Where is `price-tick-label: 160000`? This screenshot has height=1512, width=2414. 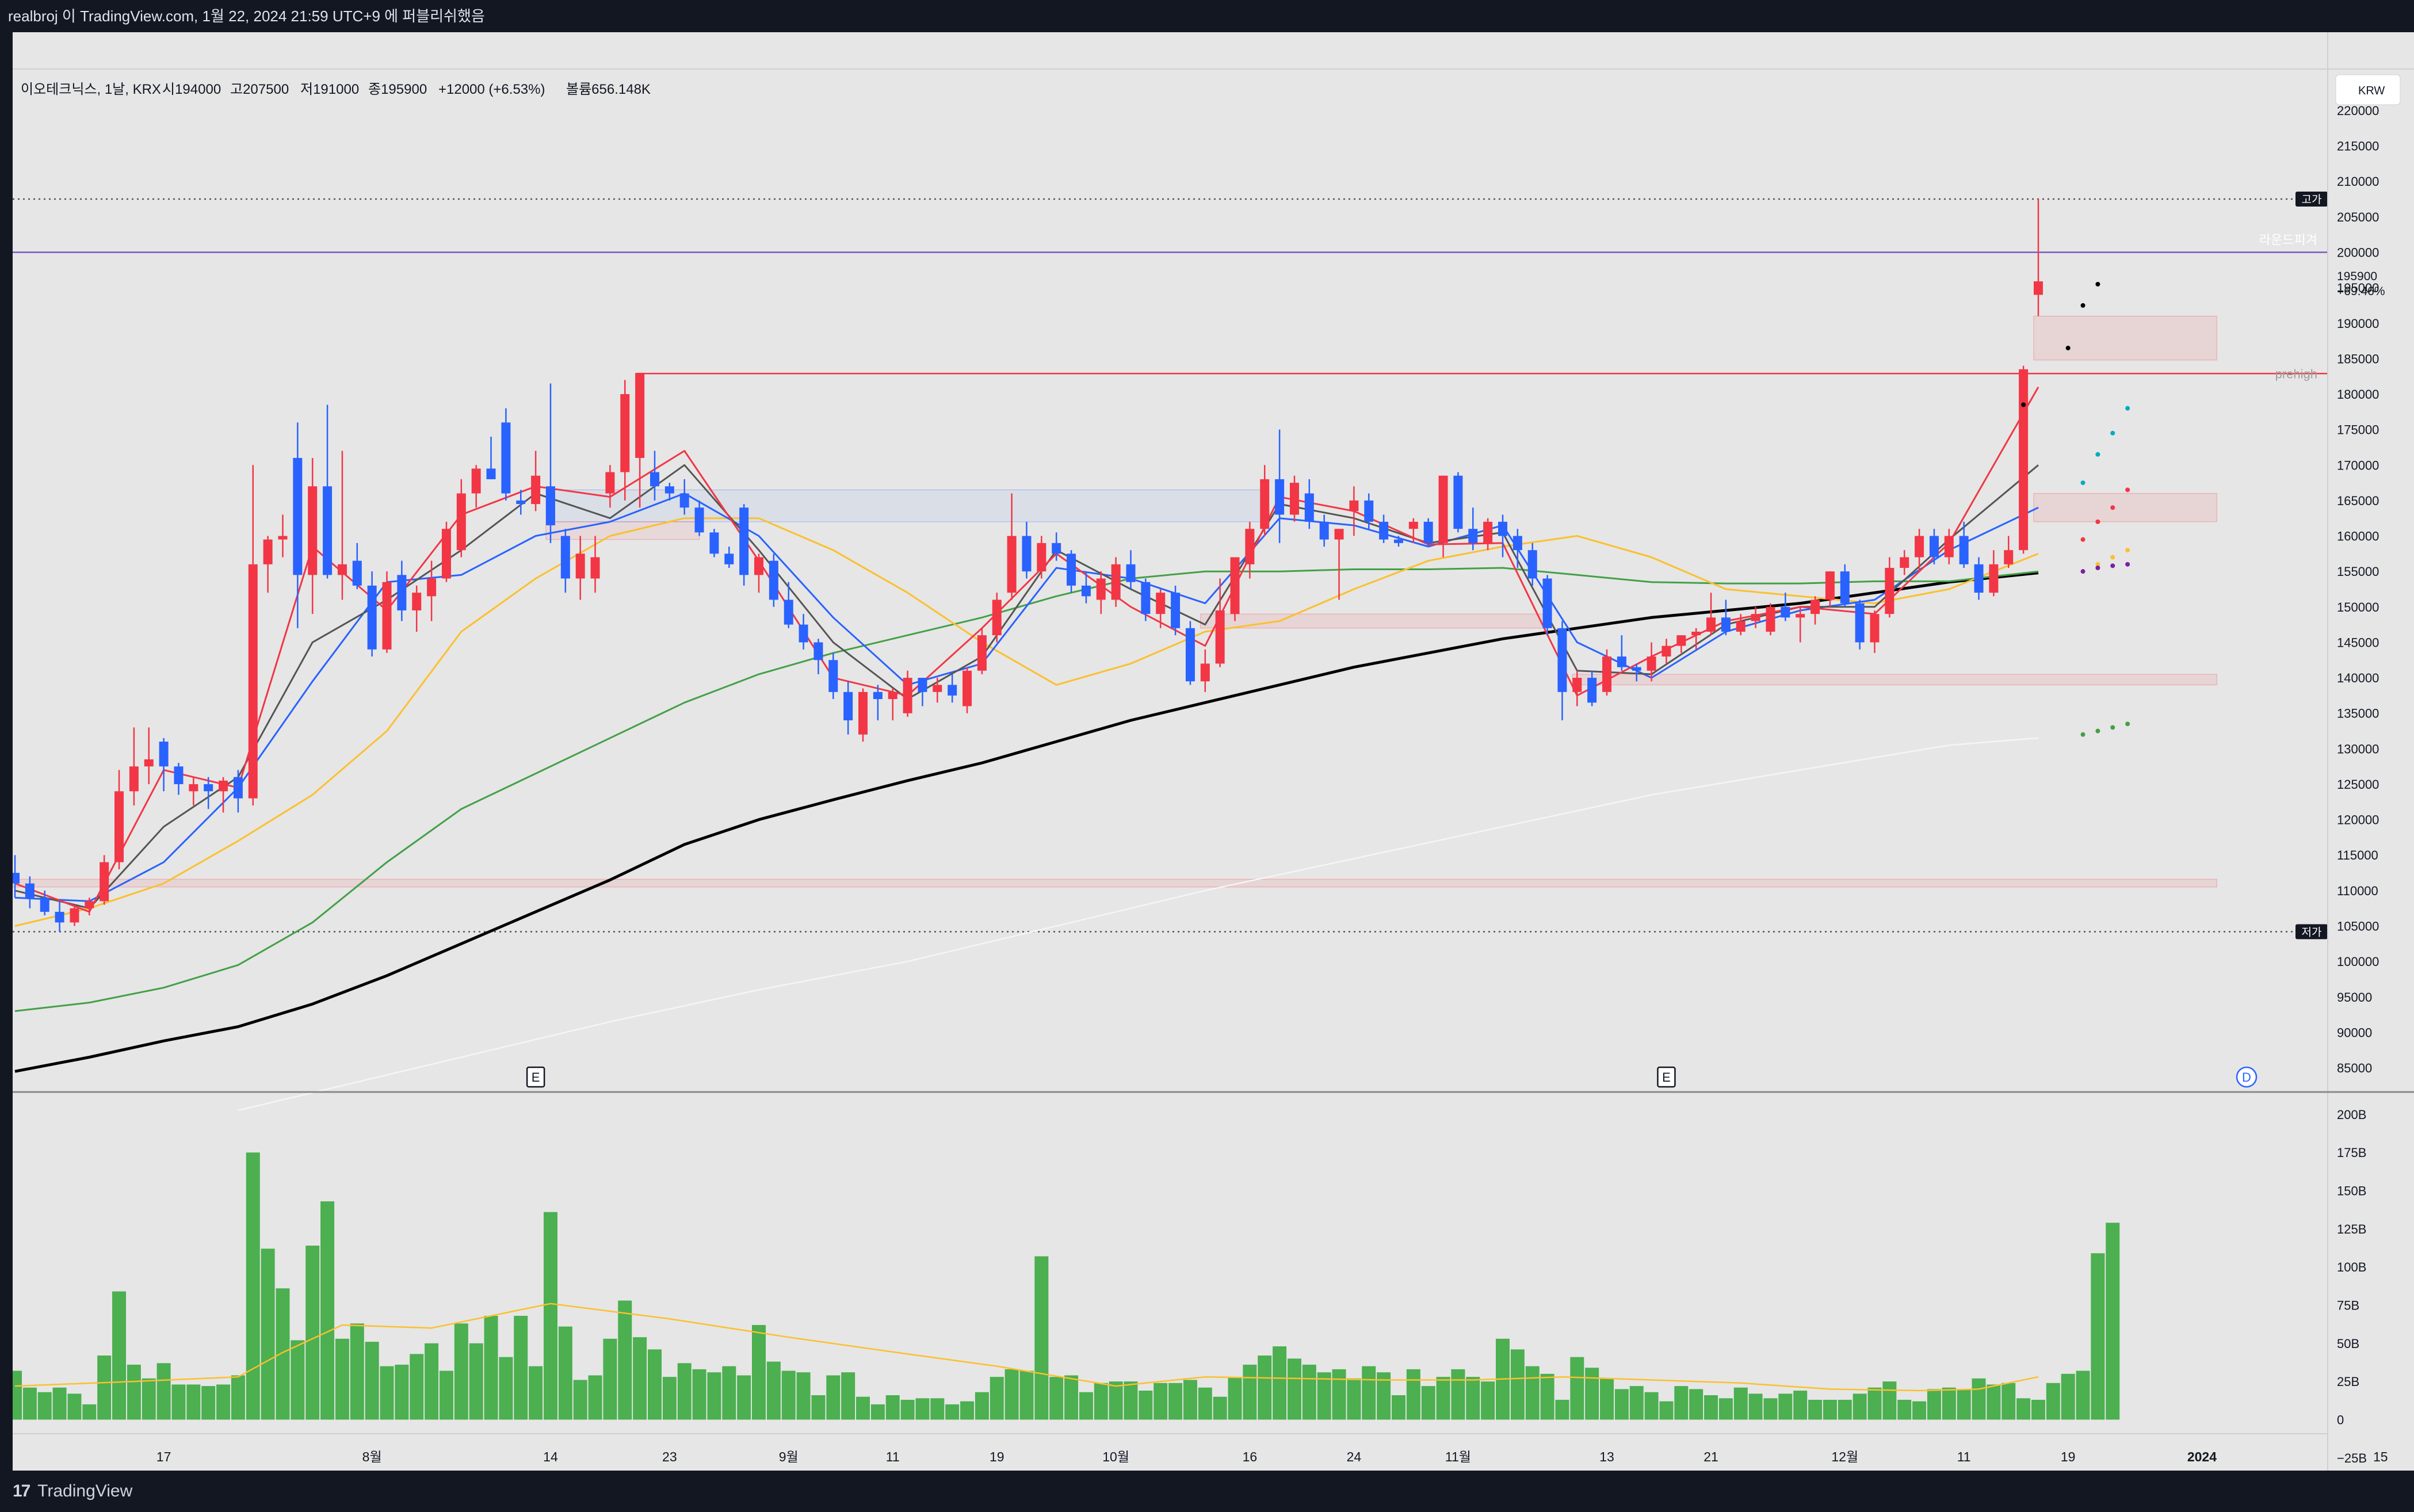
price-tick-label: 160000 is located at coordinates (2358, 536).